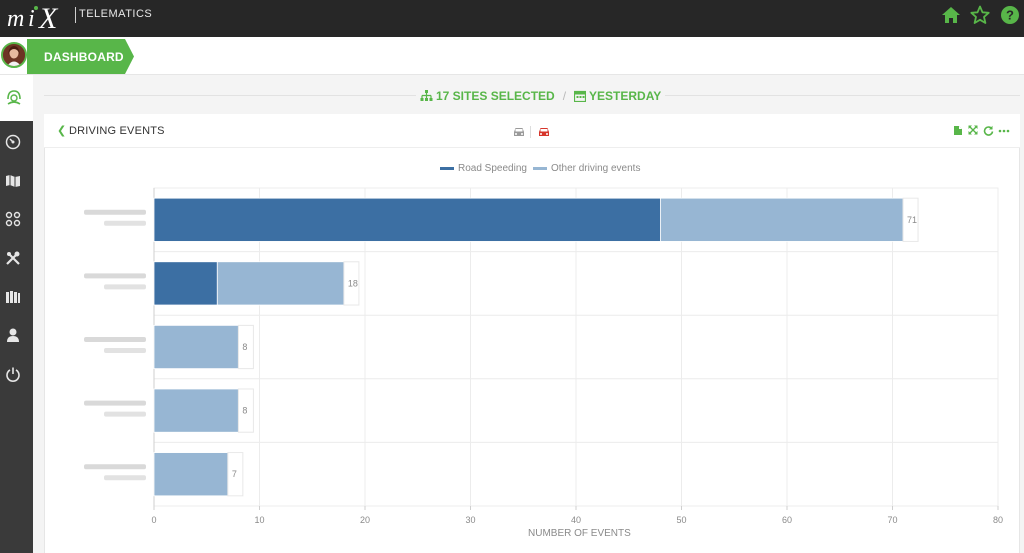 This screenshot has height=553, width=1024. Describe the element at coordinates (951, 15) in the screenshot. I see `home-icon` at that location.